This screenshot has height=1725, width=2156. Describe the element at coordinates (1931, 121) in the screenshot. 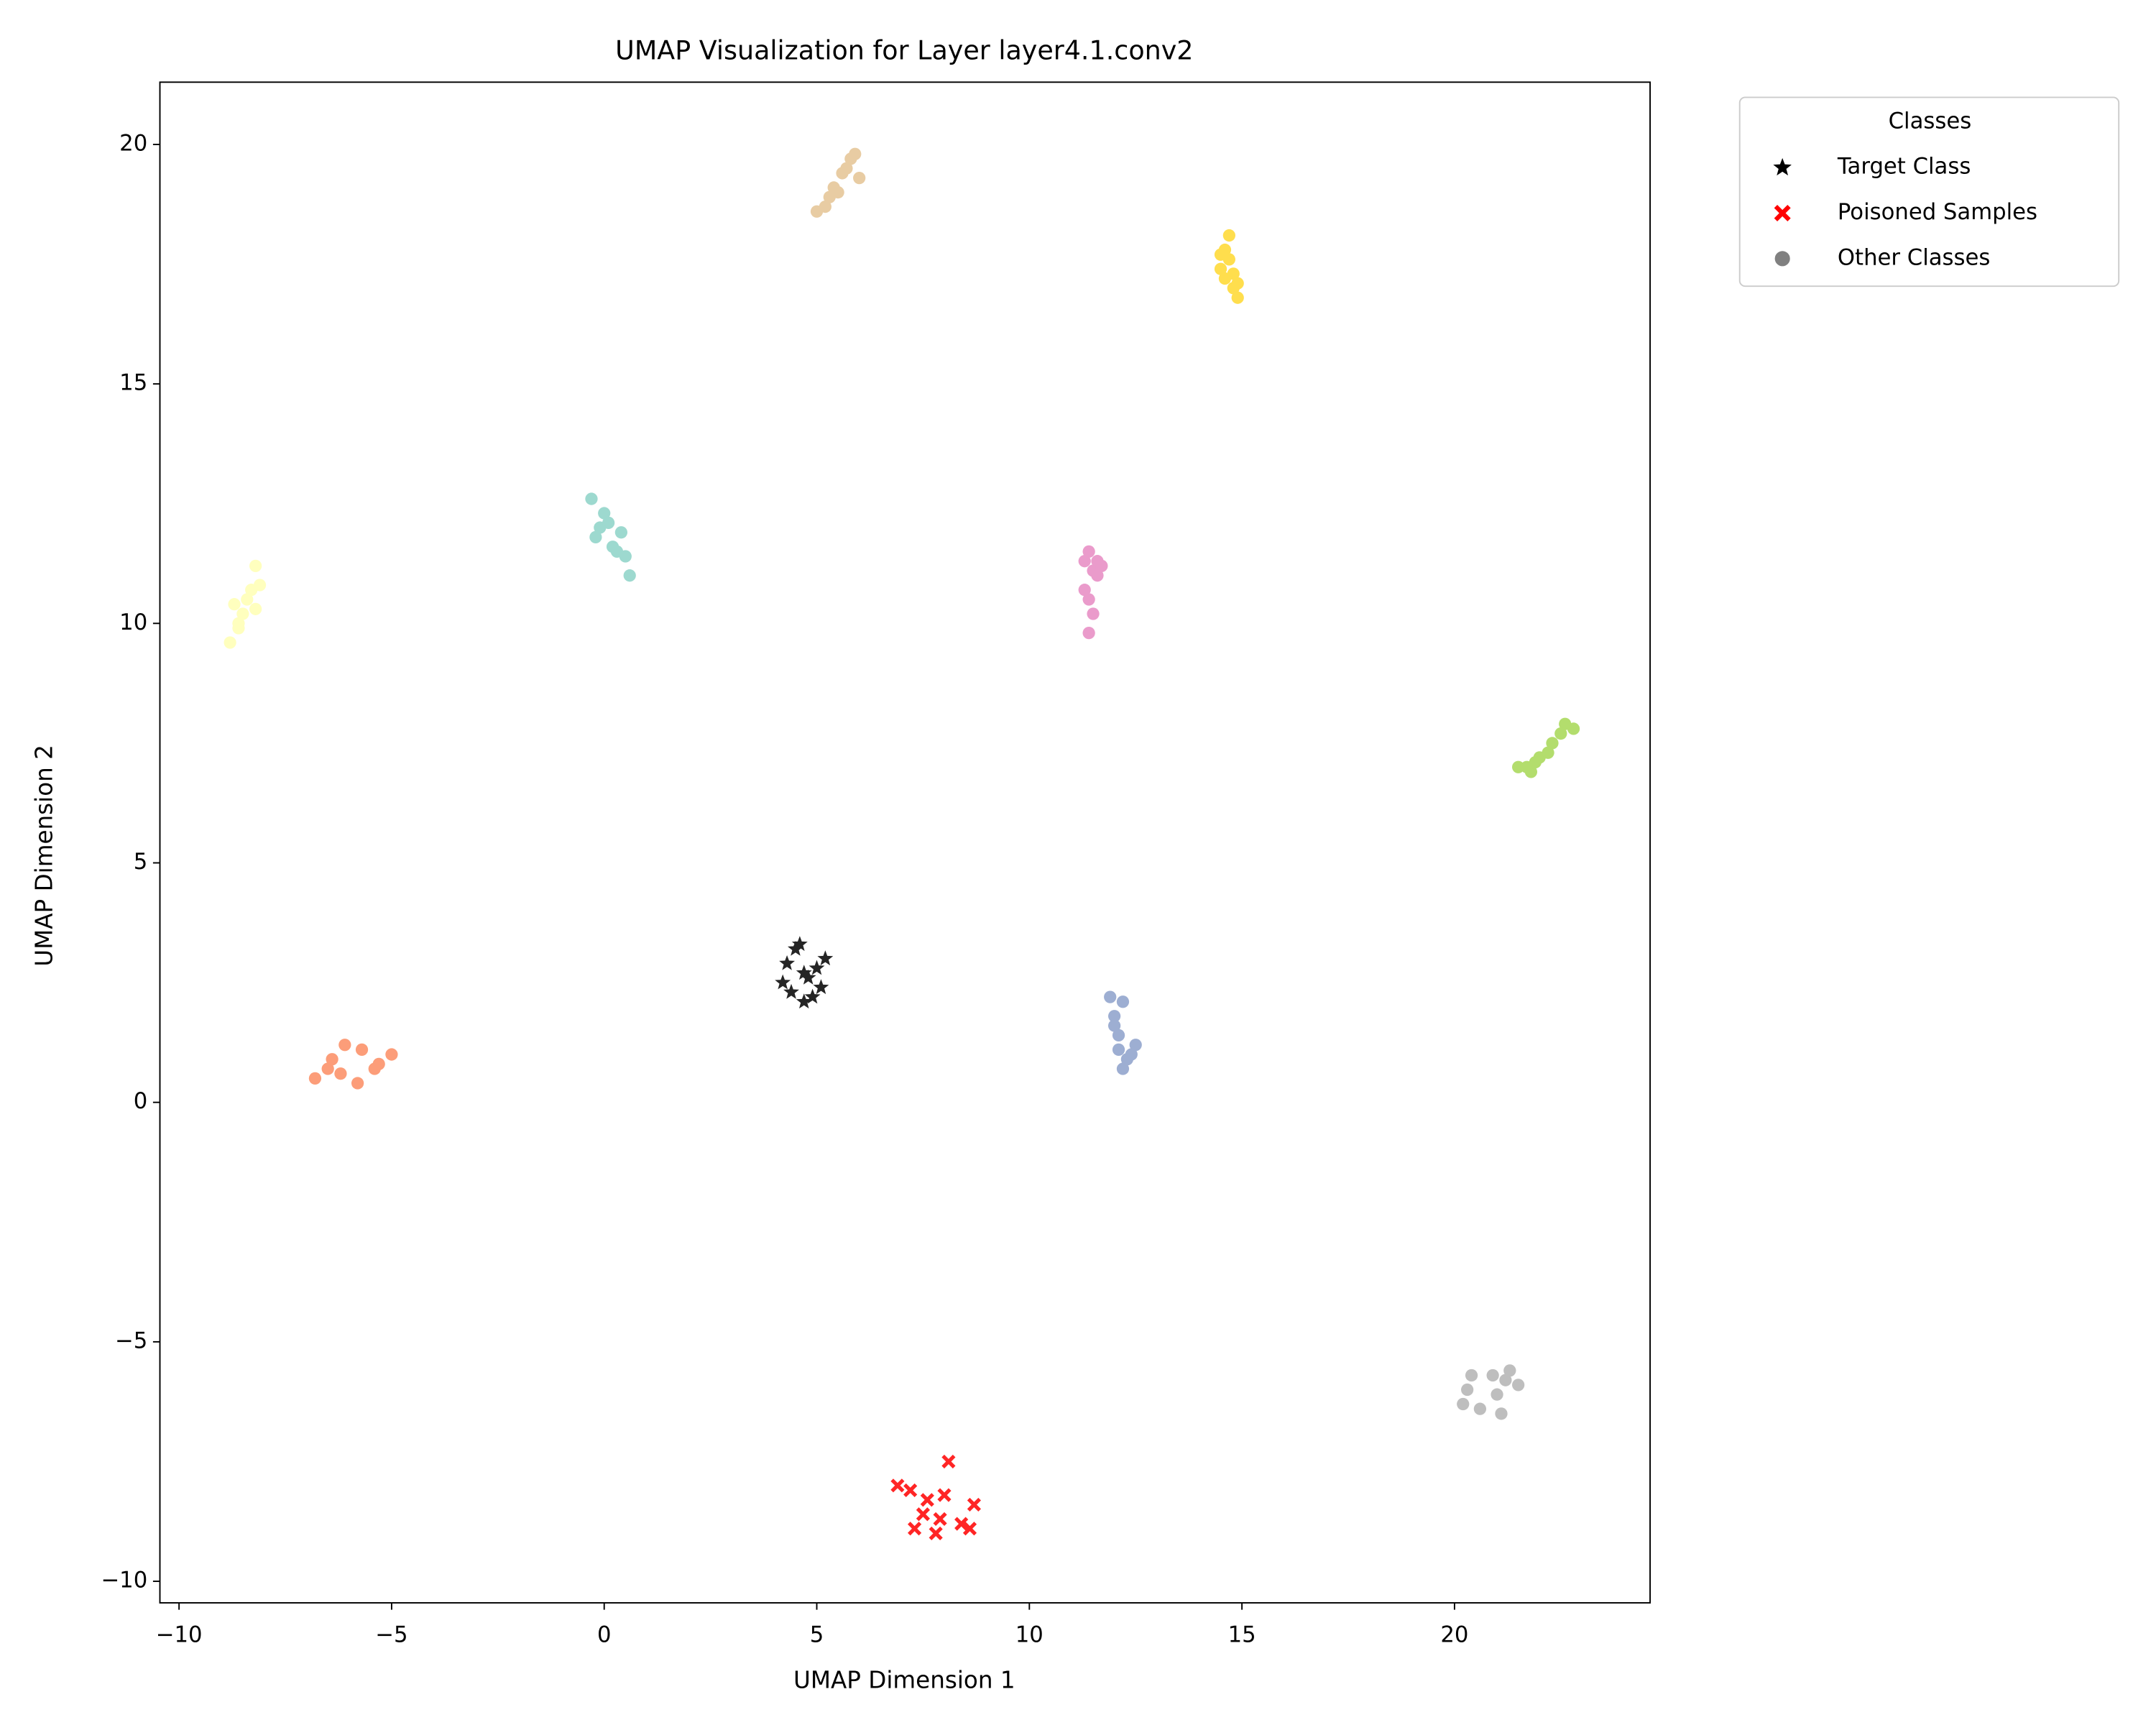

I see `legend-title: Classes` at that location.